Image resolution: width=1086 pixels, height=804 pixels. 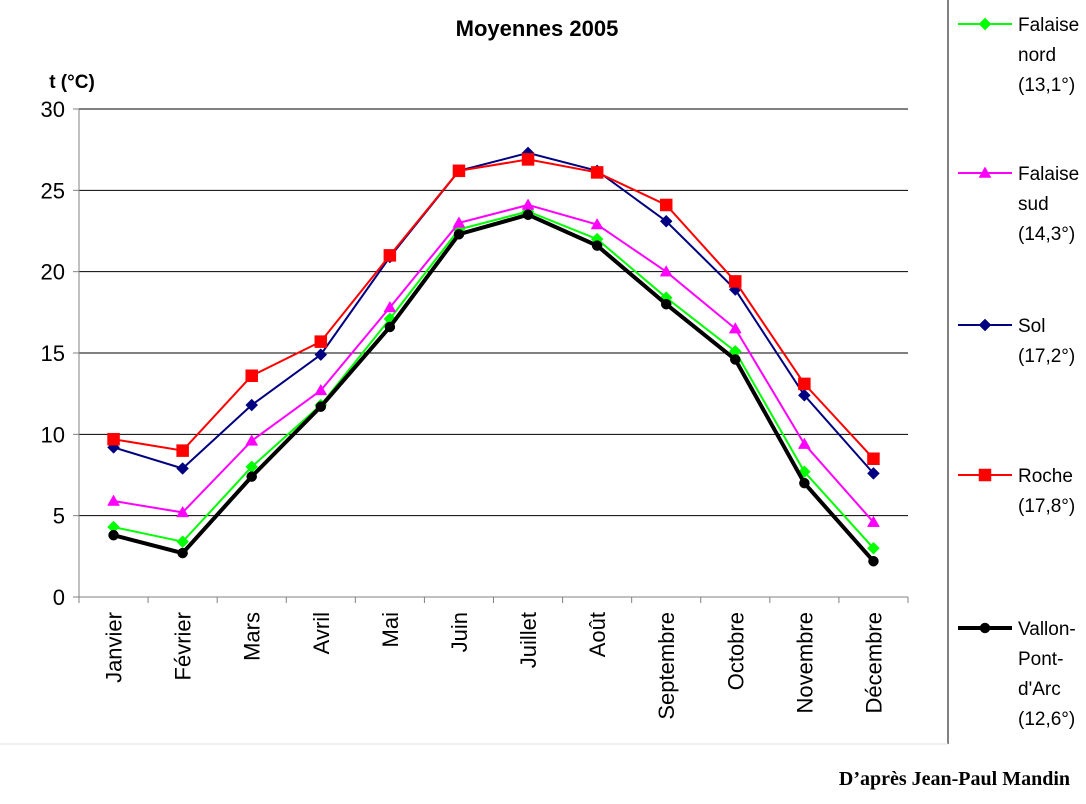 What do you see at coordinates (72, 82) in the screenshot?
I see `y-axis-label: t (°C)` at bounding box center [72, 82].